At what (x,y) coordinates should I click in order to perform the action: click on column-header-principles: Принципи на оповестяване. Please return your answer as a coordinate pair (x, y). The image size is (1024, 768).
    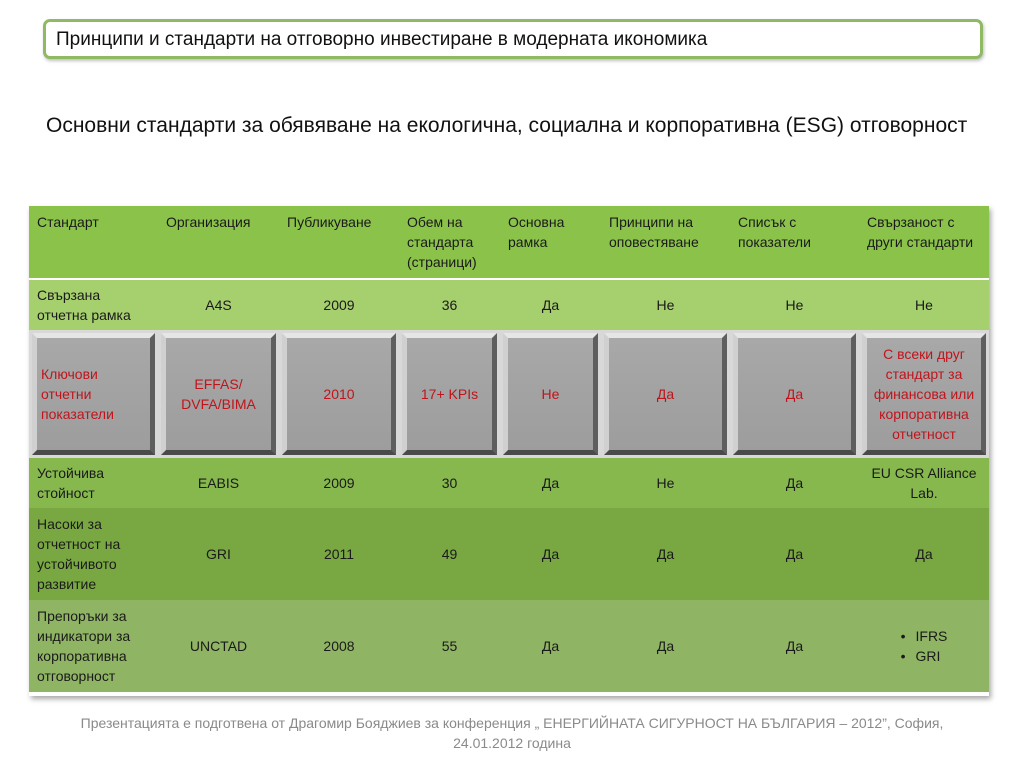
    Looking at the image, I should click on (665, 243).